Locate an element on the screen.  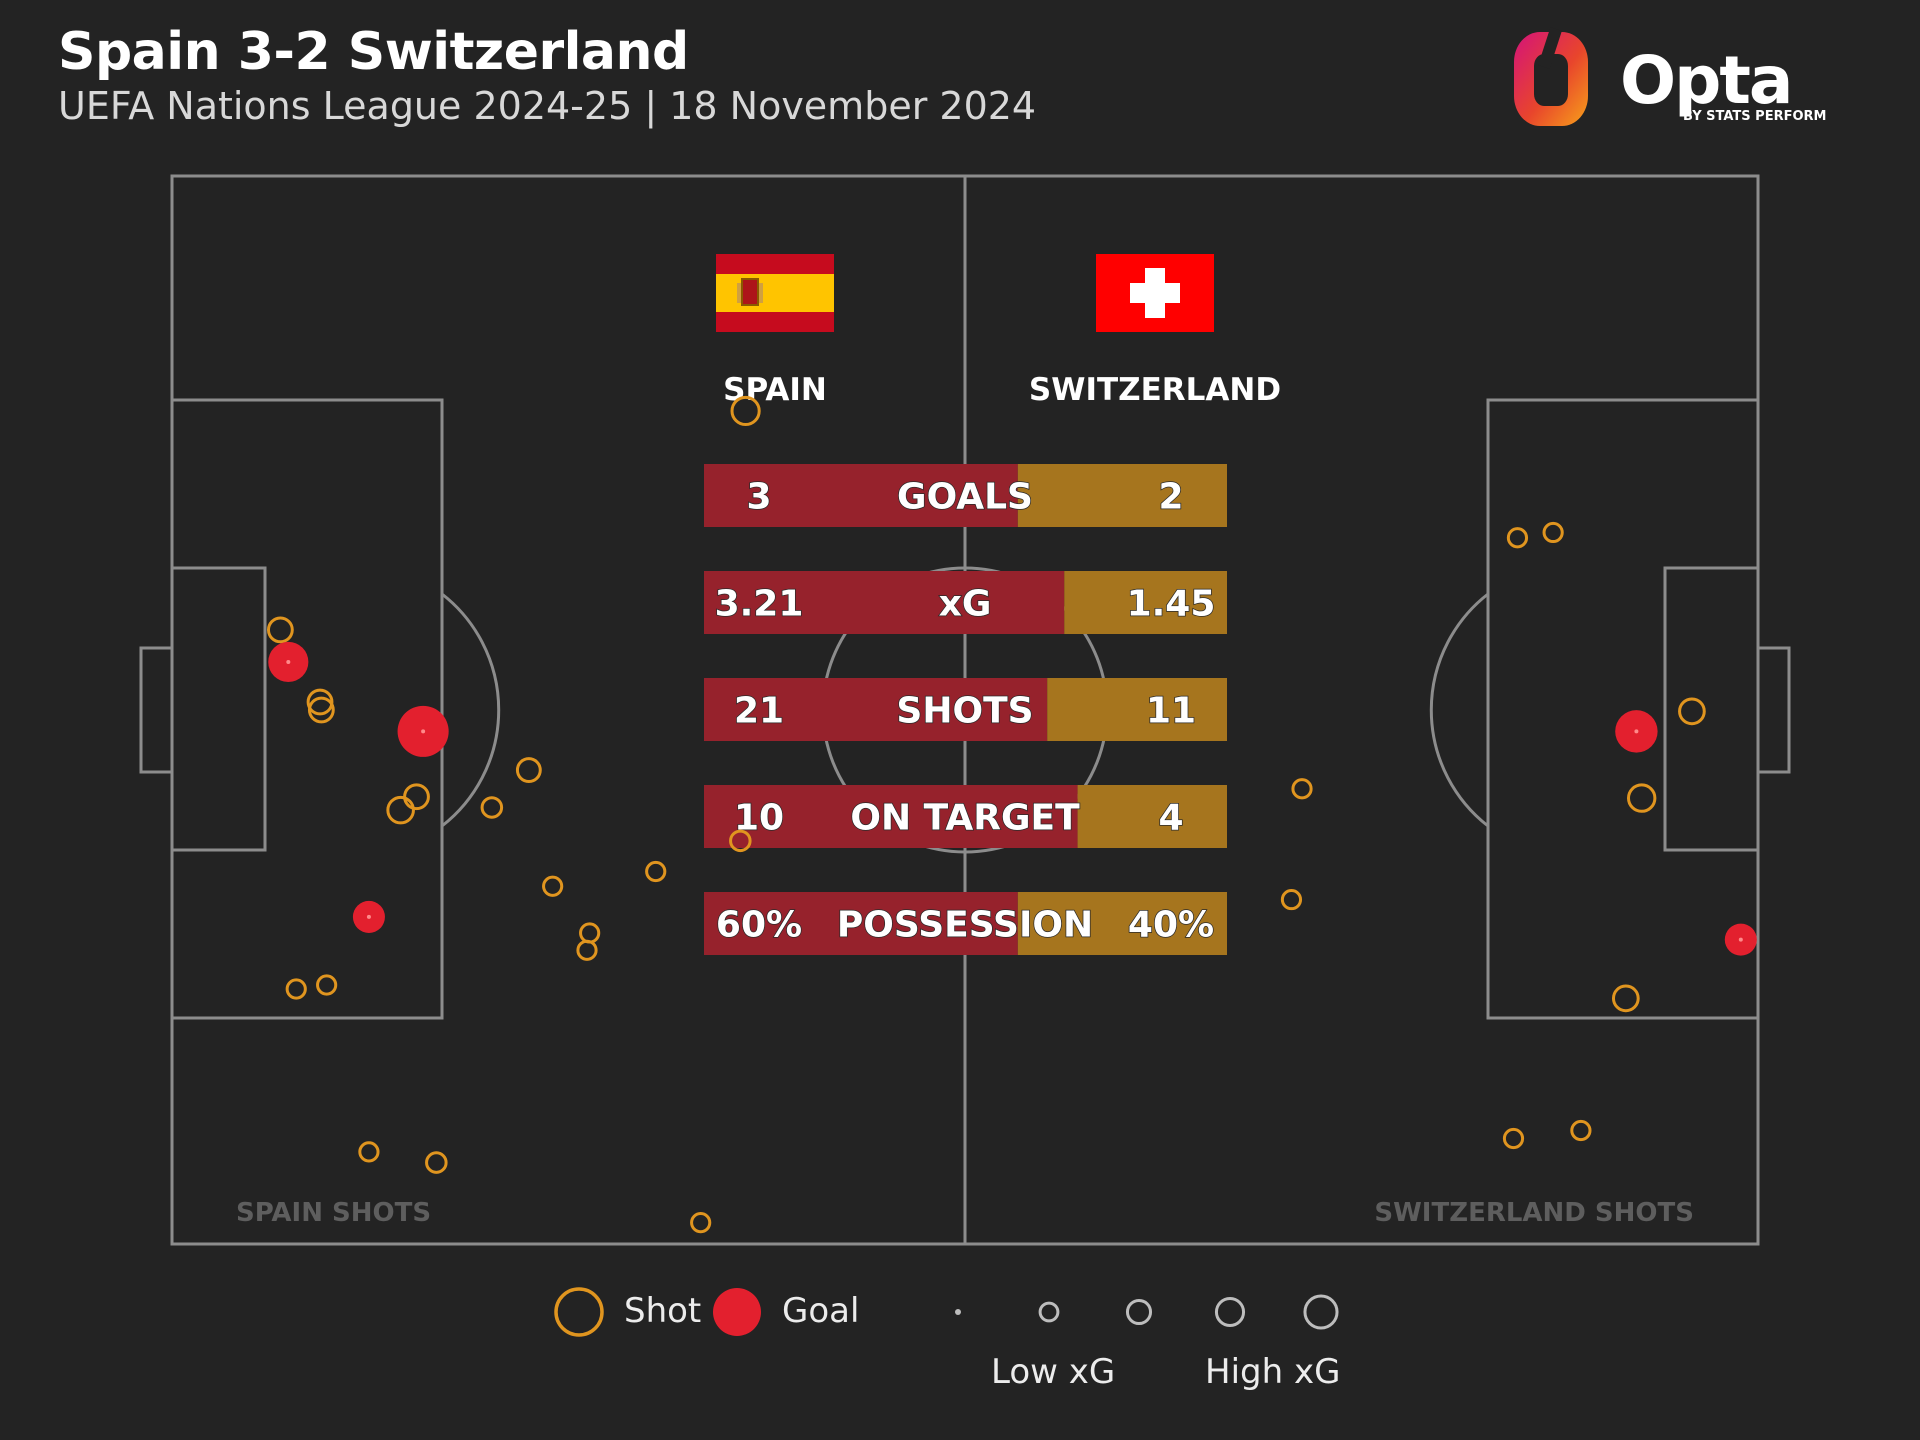
home-bar-shots is located at coordinates (876, 709).